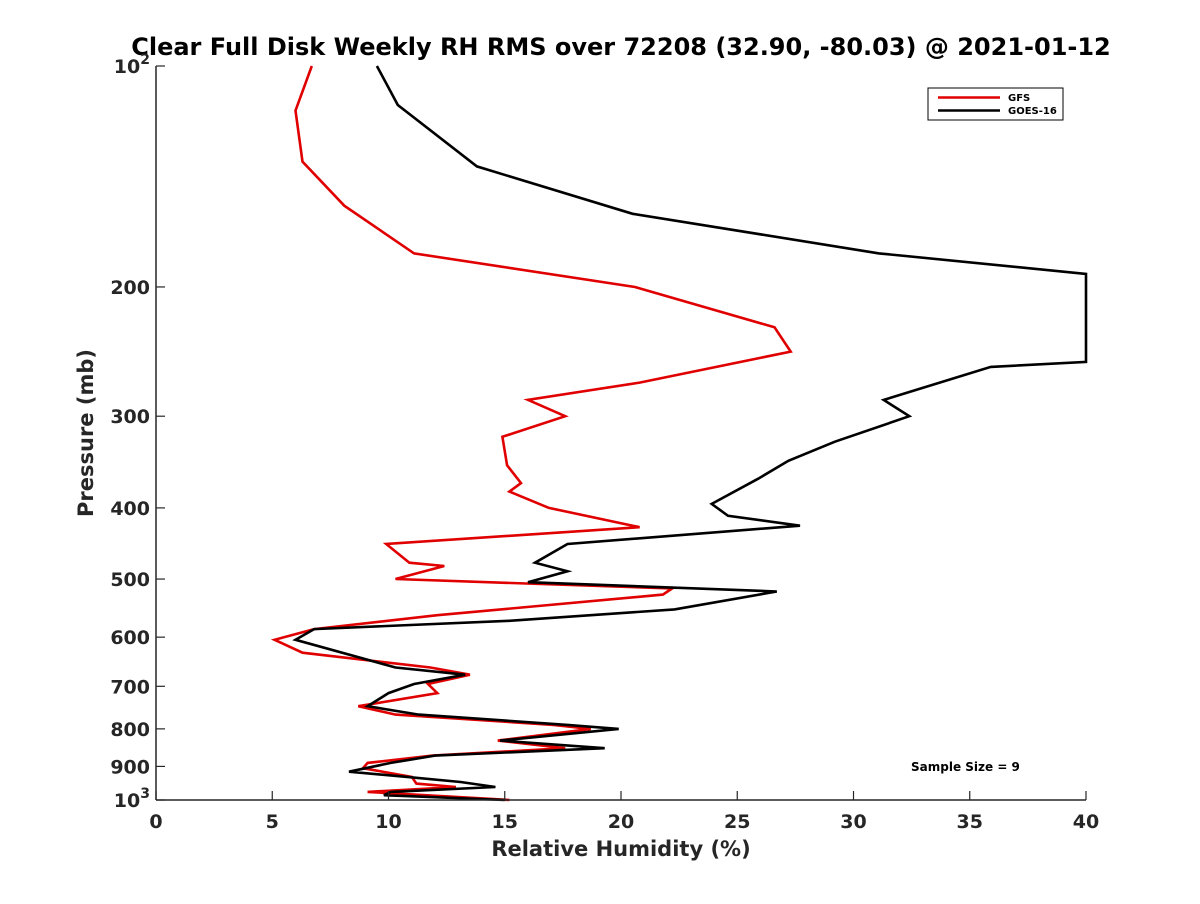  Describe the element at coordinates (1086, 822) in the screenshot. I see `x-tick-label-40: 40` at that location.